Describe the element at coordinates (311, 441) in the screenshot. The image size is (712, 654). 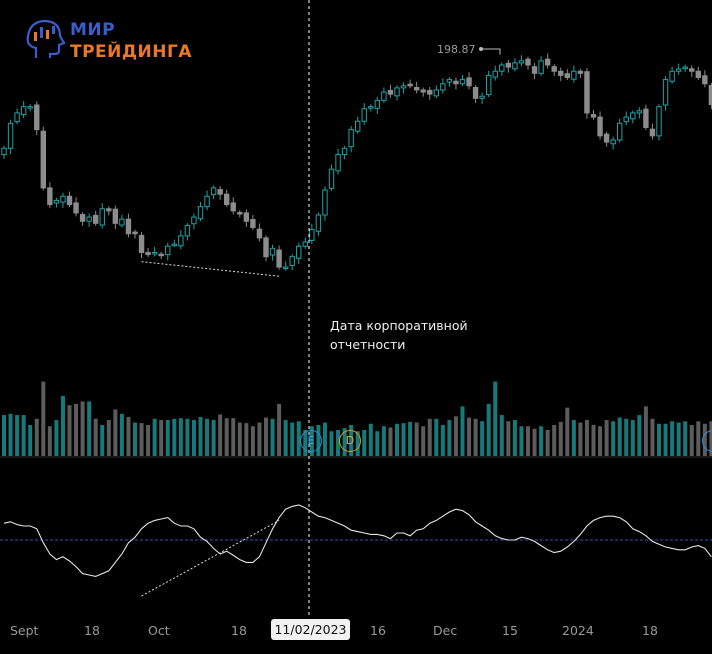
I see `earnings-event-badge: E` at that location.